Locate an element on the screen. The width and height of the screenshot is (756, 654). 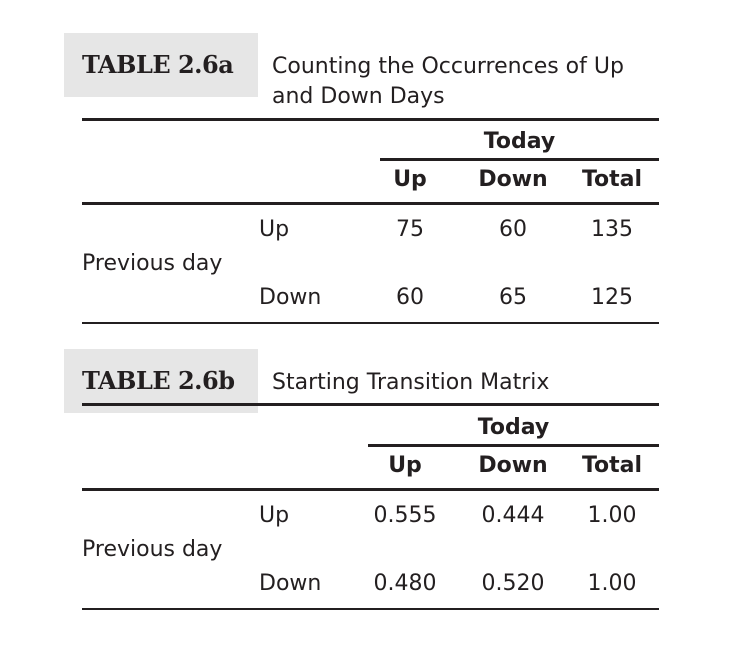
table-a-col-up: Up is located at coordinates (410, 179).